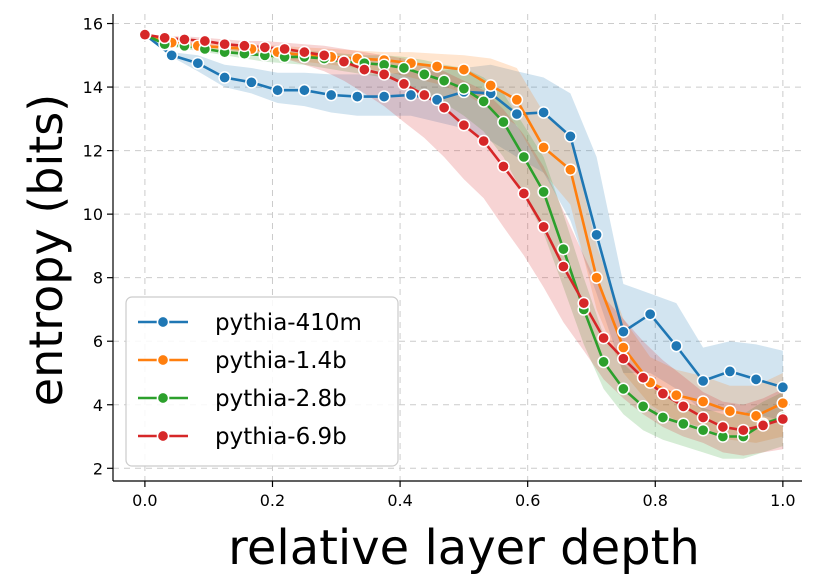  I want to click on y-tick-label-3: 8, so click(98, 278).